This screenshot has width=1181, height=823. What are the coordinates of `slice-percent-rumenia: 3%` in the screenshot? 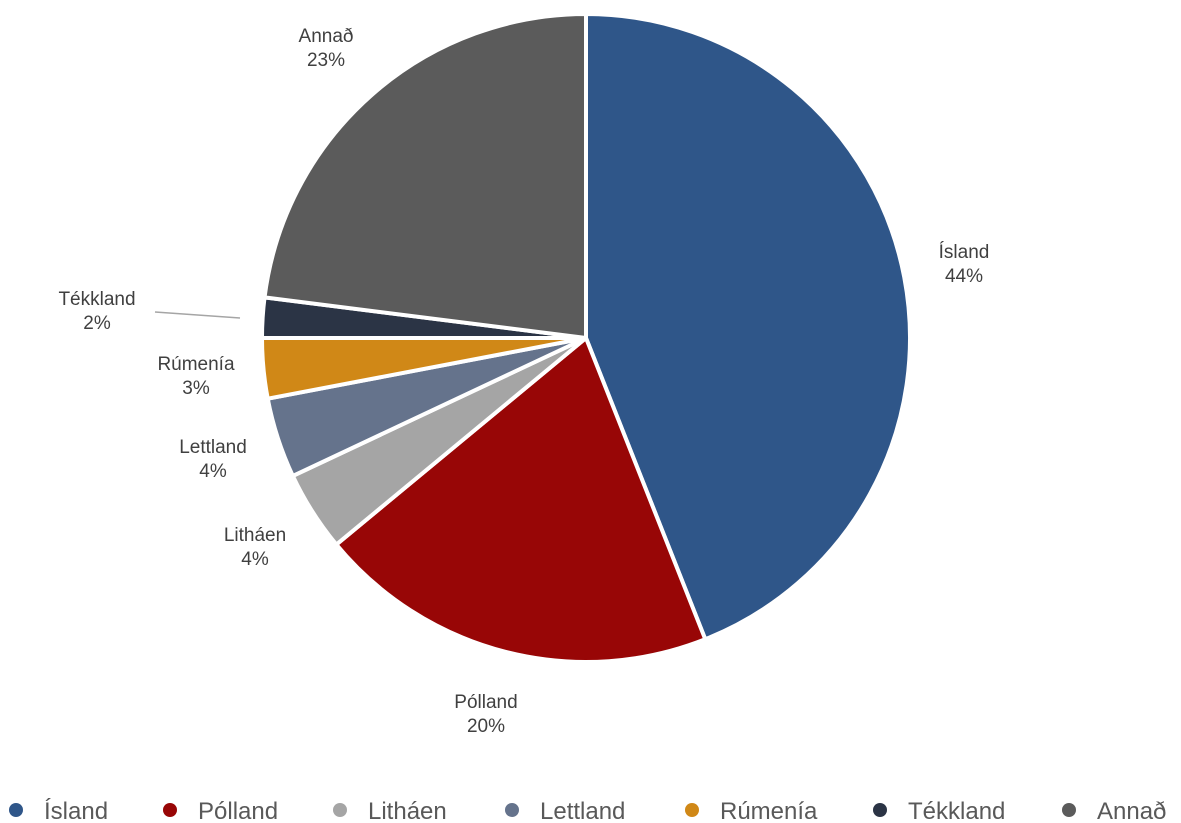 It's located at (196, 388).